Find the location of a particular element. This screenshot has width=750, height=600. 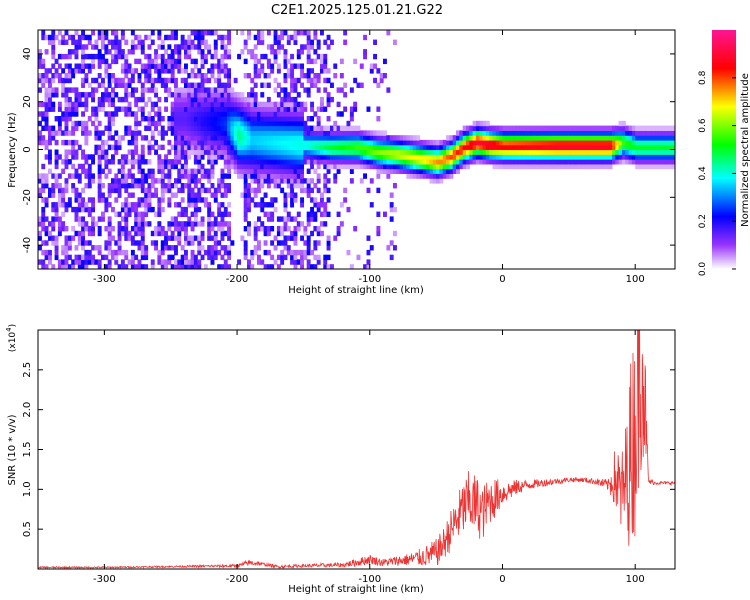

colorbar-label: Normalized spectral amplitude is located at coordinates (745, 150).